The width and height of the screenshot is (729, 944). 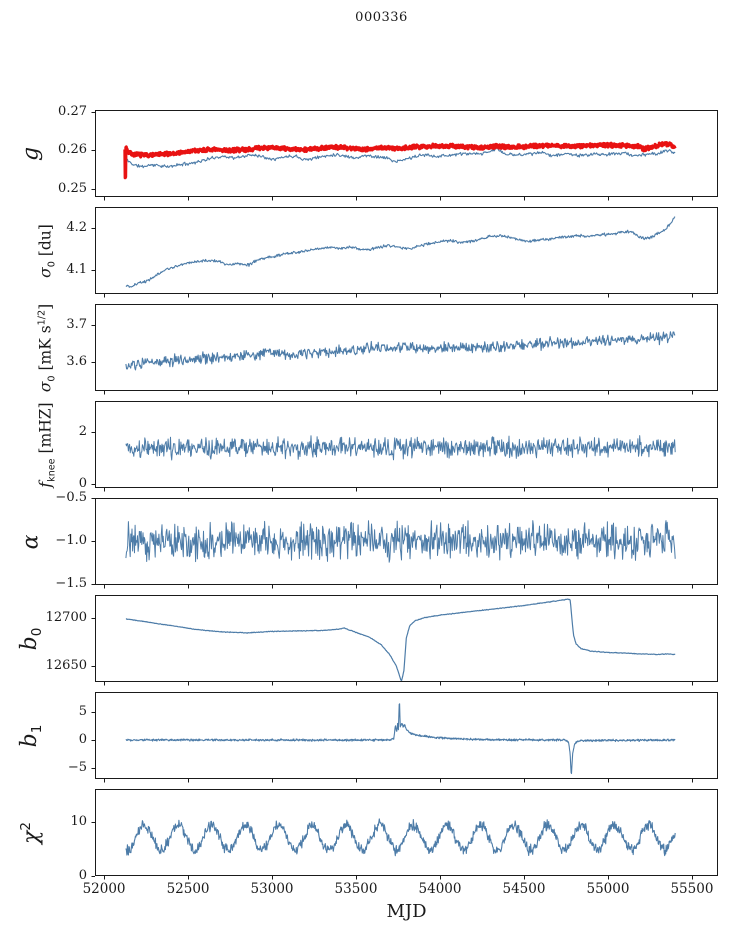 I want to click on subplot-sigma0-du, so click(x=404, y=252).